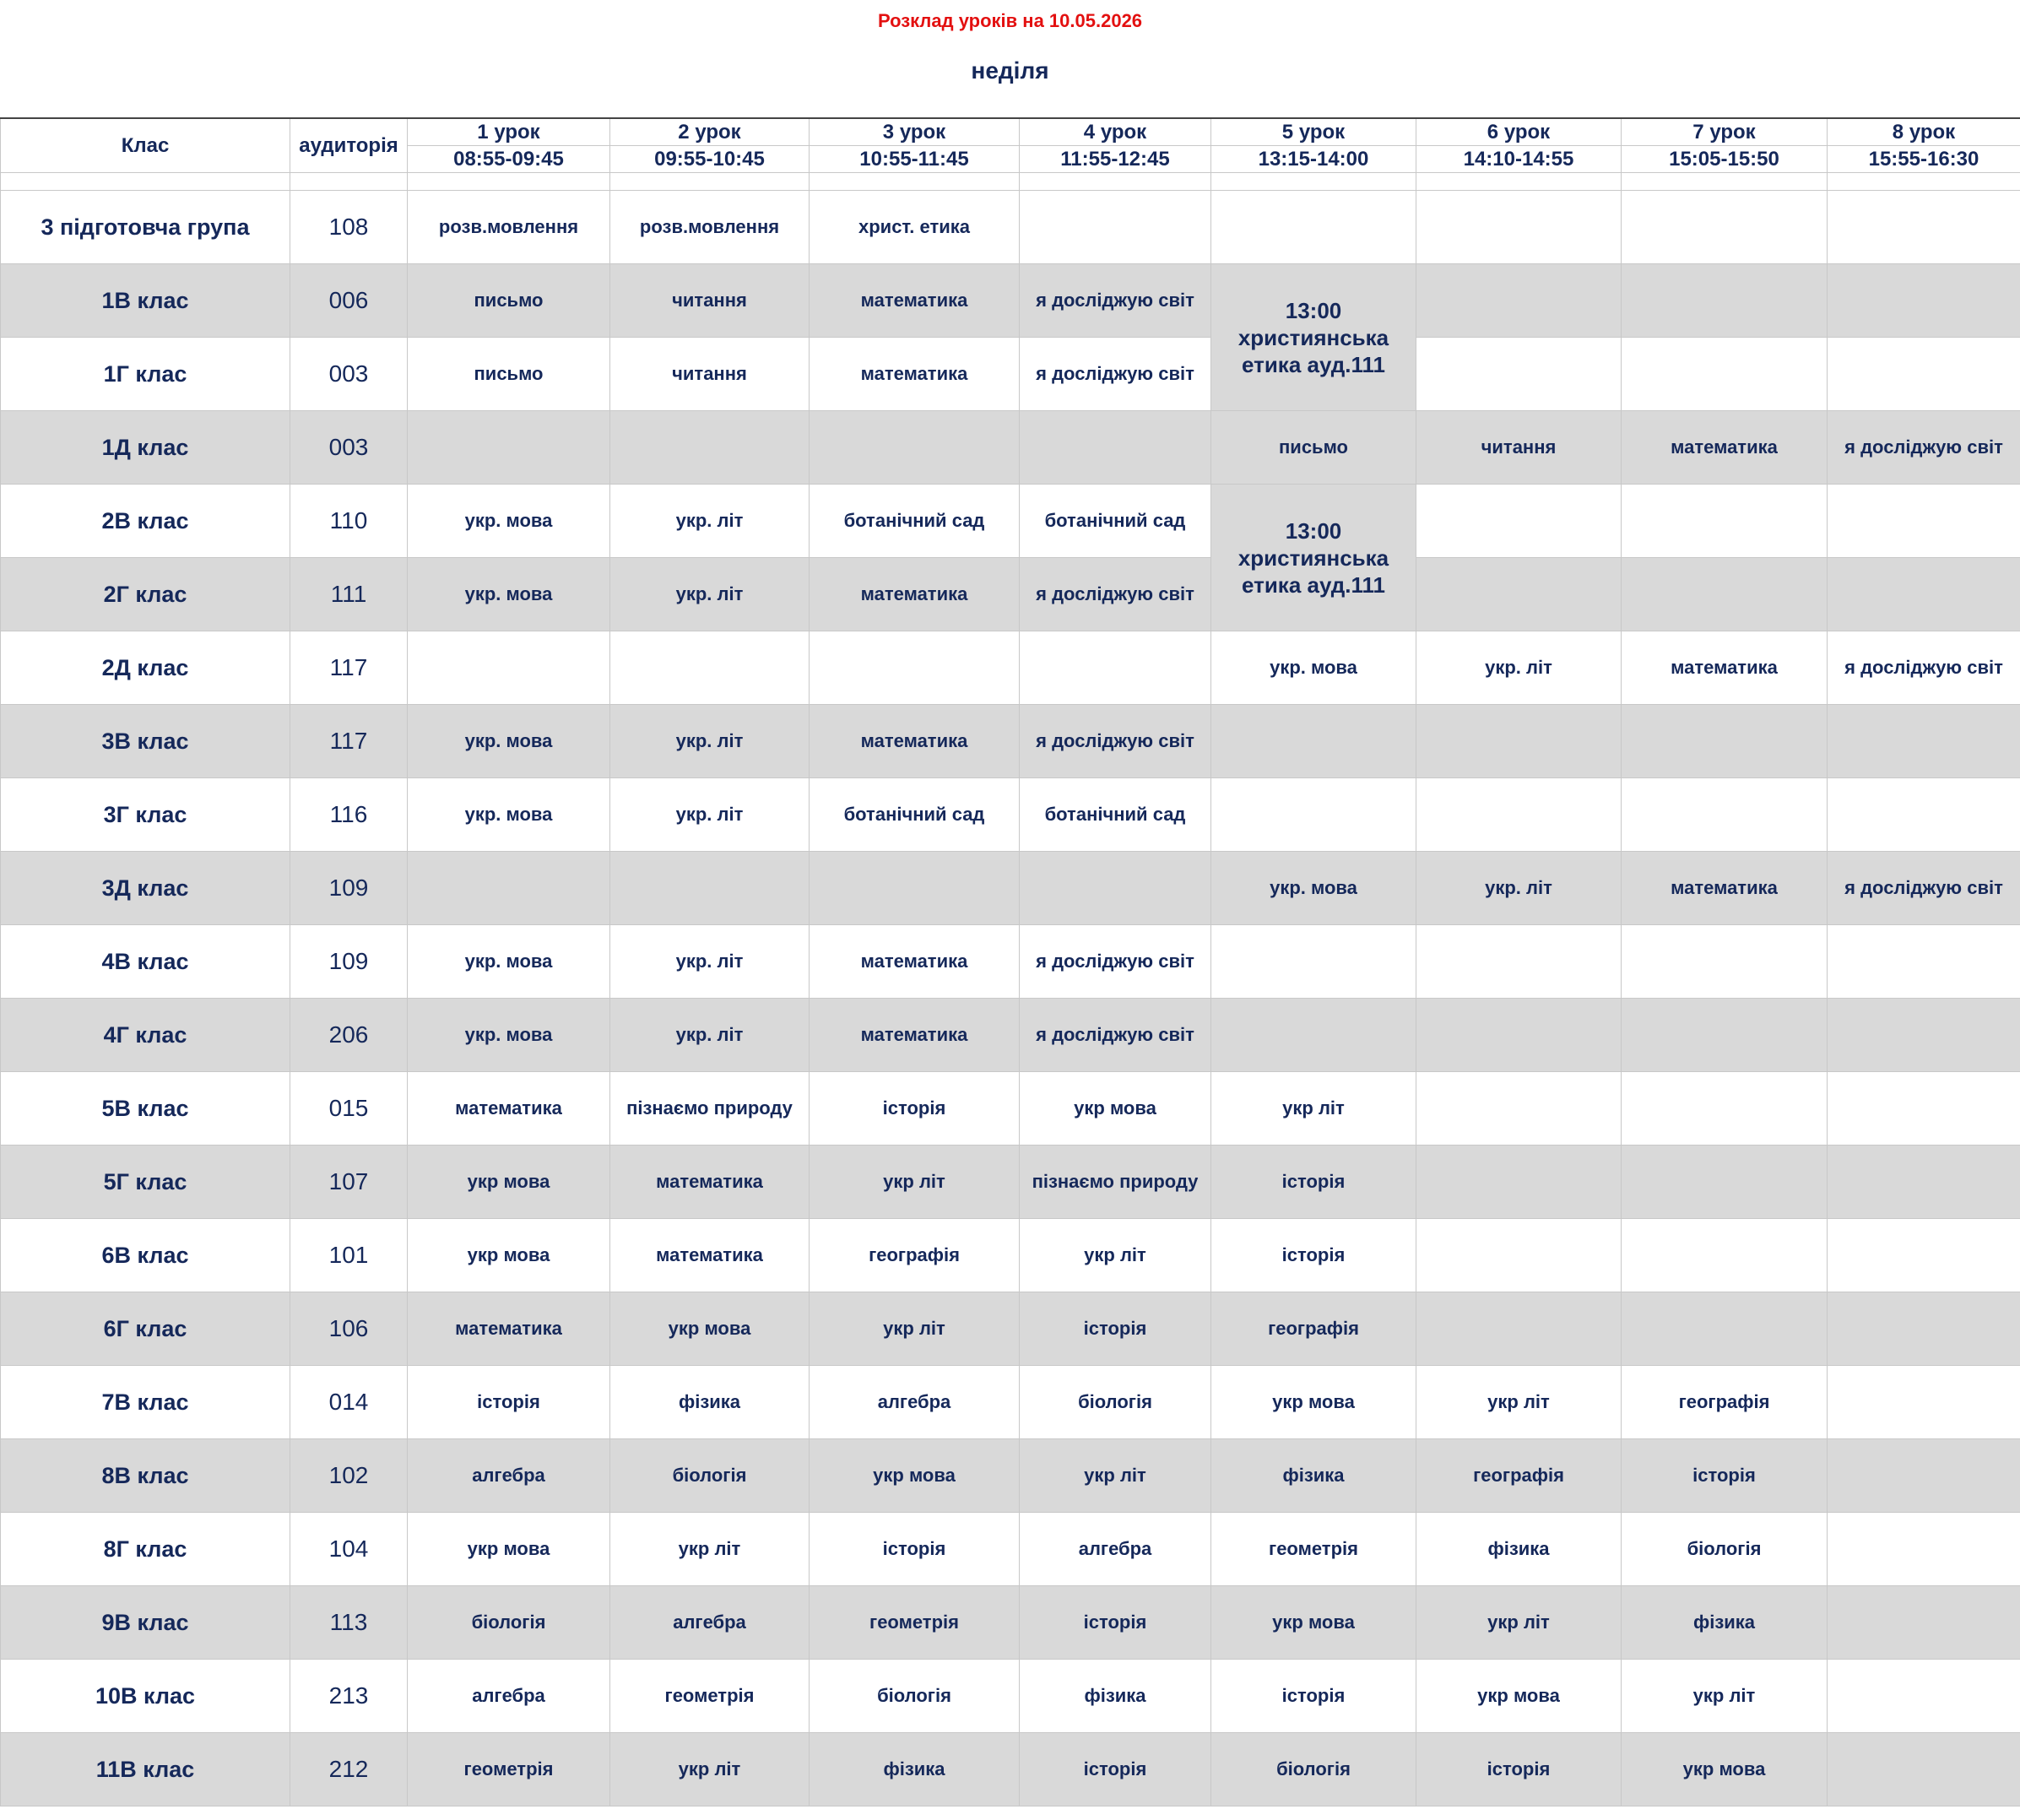 The image size is (2020, 1820). What do you see at coordinates (508, 159) in the screenshot?
I see `lesson-time: 08:55-09:45` at bounding box center [508, 159].